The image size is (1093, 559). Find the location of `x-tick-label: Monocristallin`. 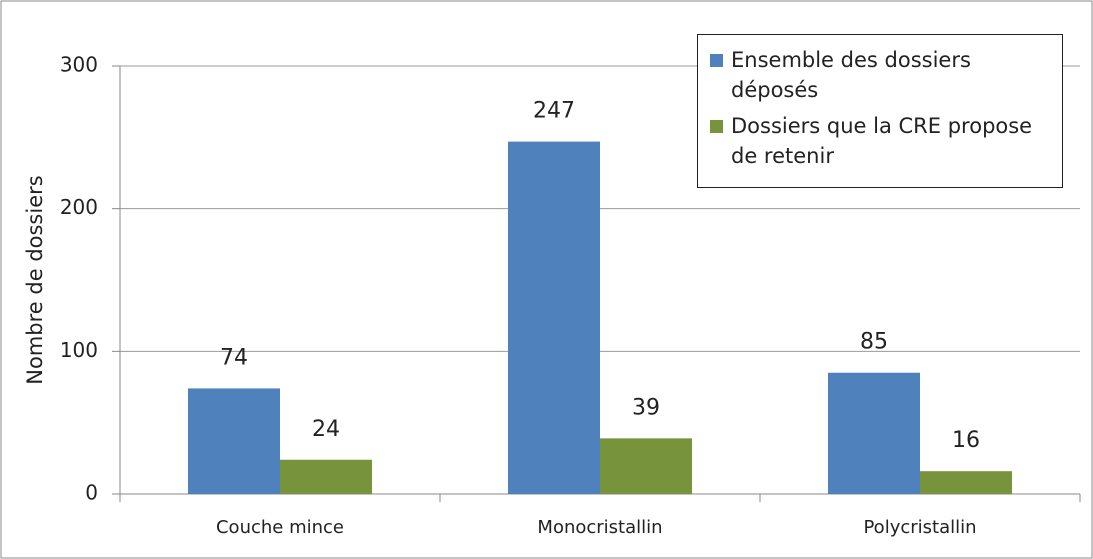

x-tick-label: Monocristallin is located at coordinates (599, 527).